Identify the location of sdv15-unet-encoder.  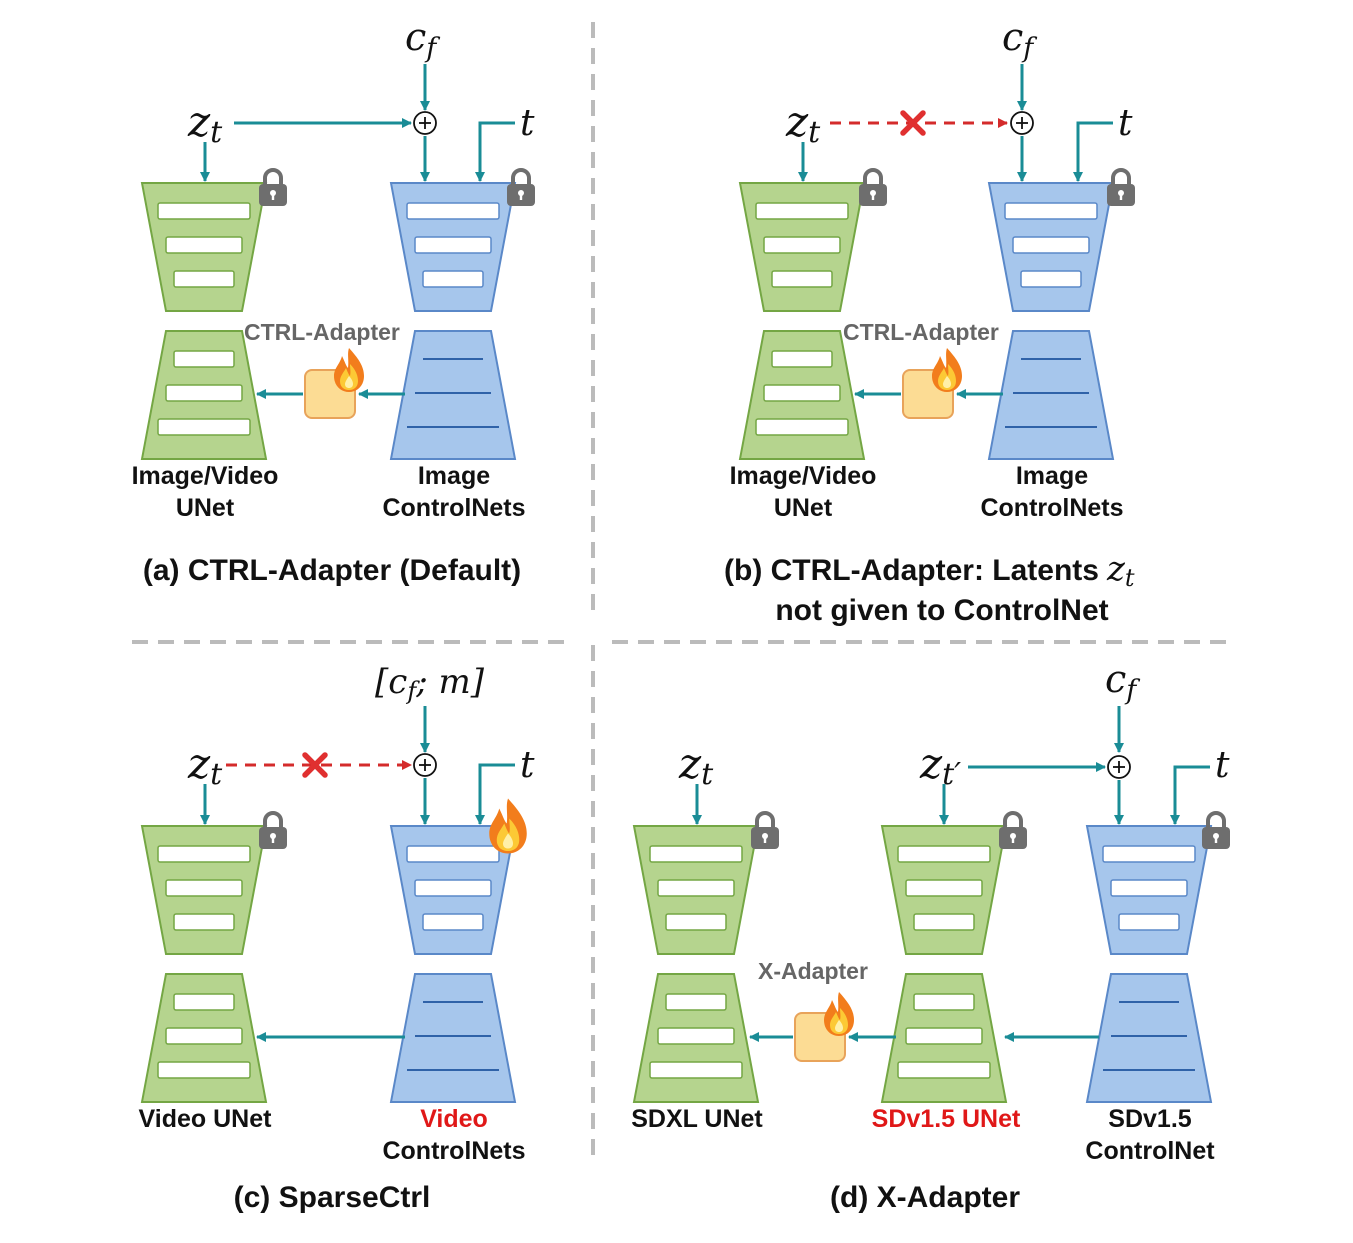
(944, 890).